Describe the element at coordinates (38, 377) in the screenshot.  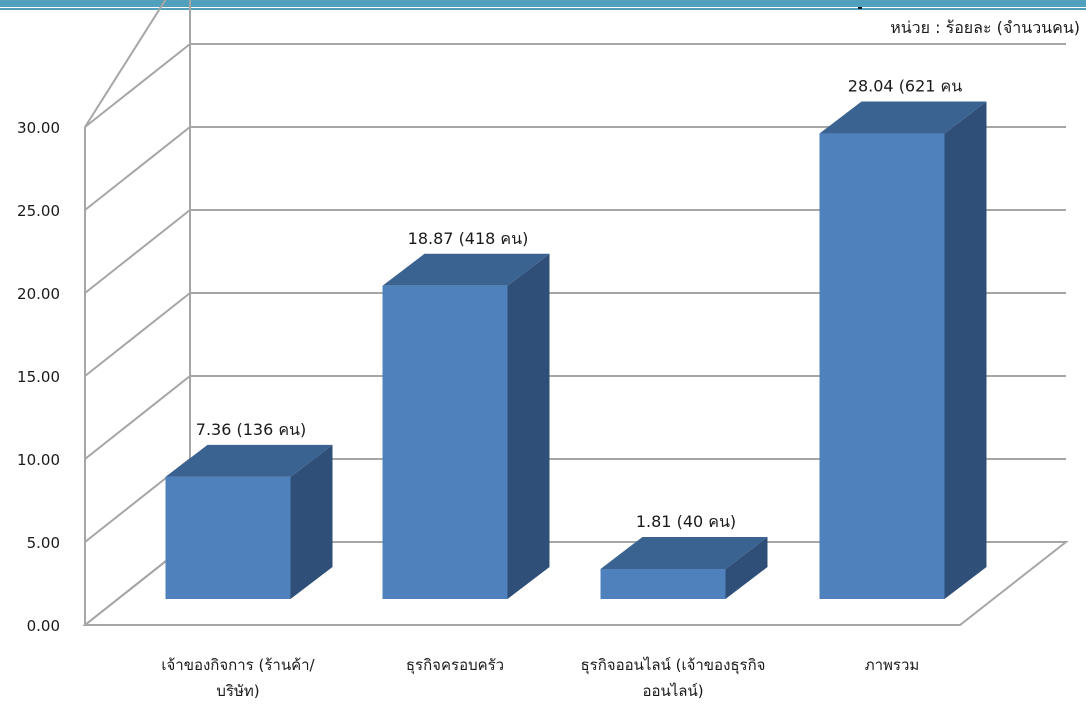
I see `y-tick-label: 15.00` at that location.